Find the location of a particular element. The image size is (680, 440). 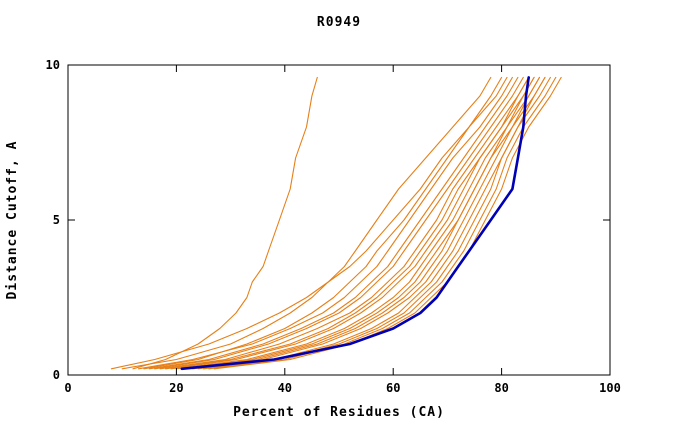

x-tick-label: 20 is located at coordinates (176, 388).